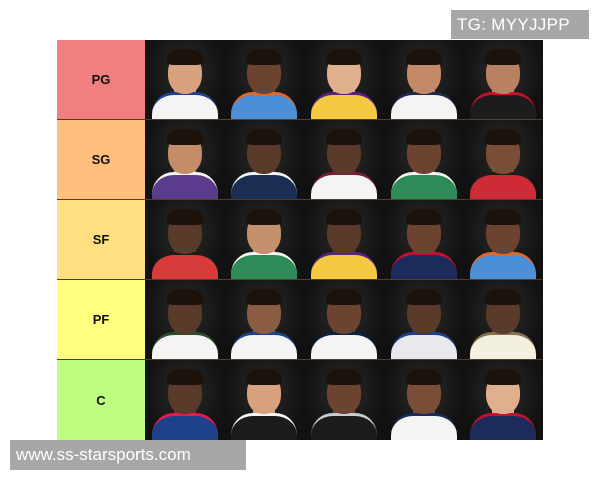 This screenshot has width=600, height=480. I want to click on tier-label-pg: PG, so click(101, 79).